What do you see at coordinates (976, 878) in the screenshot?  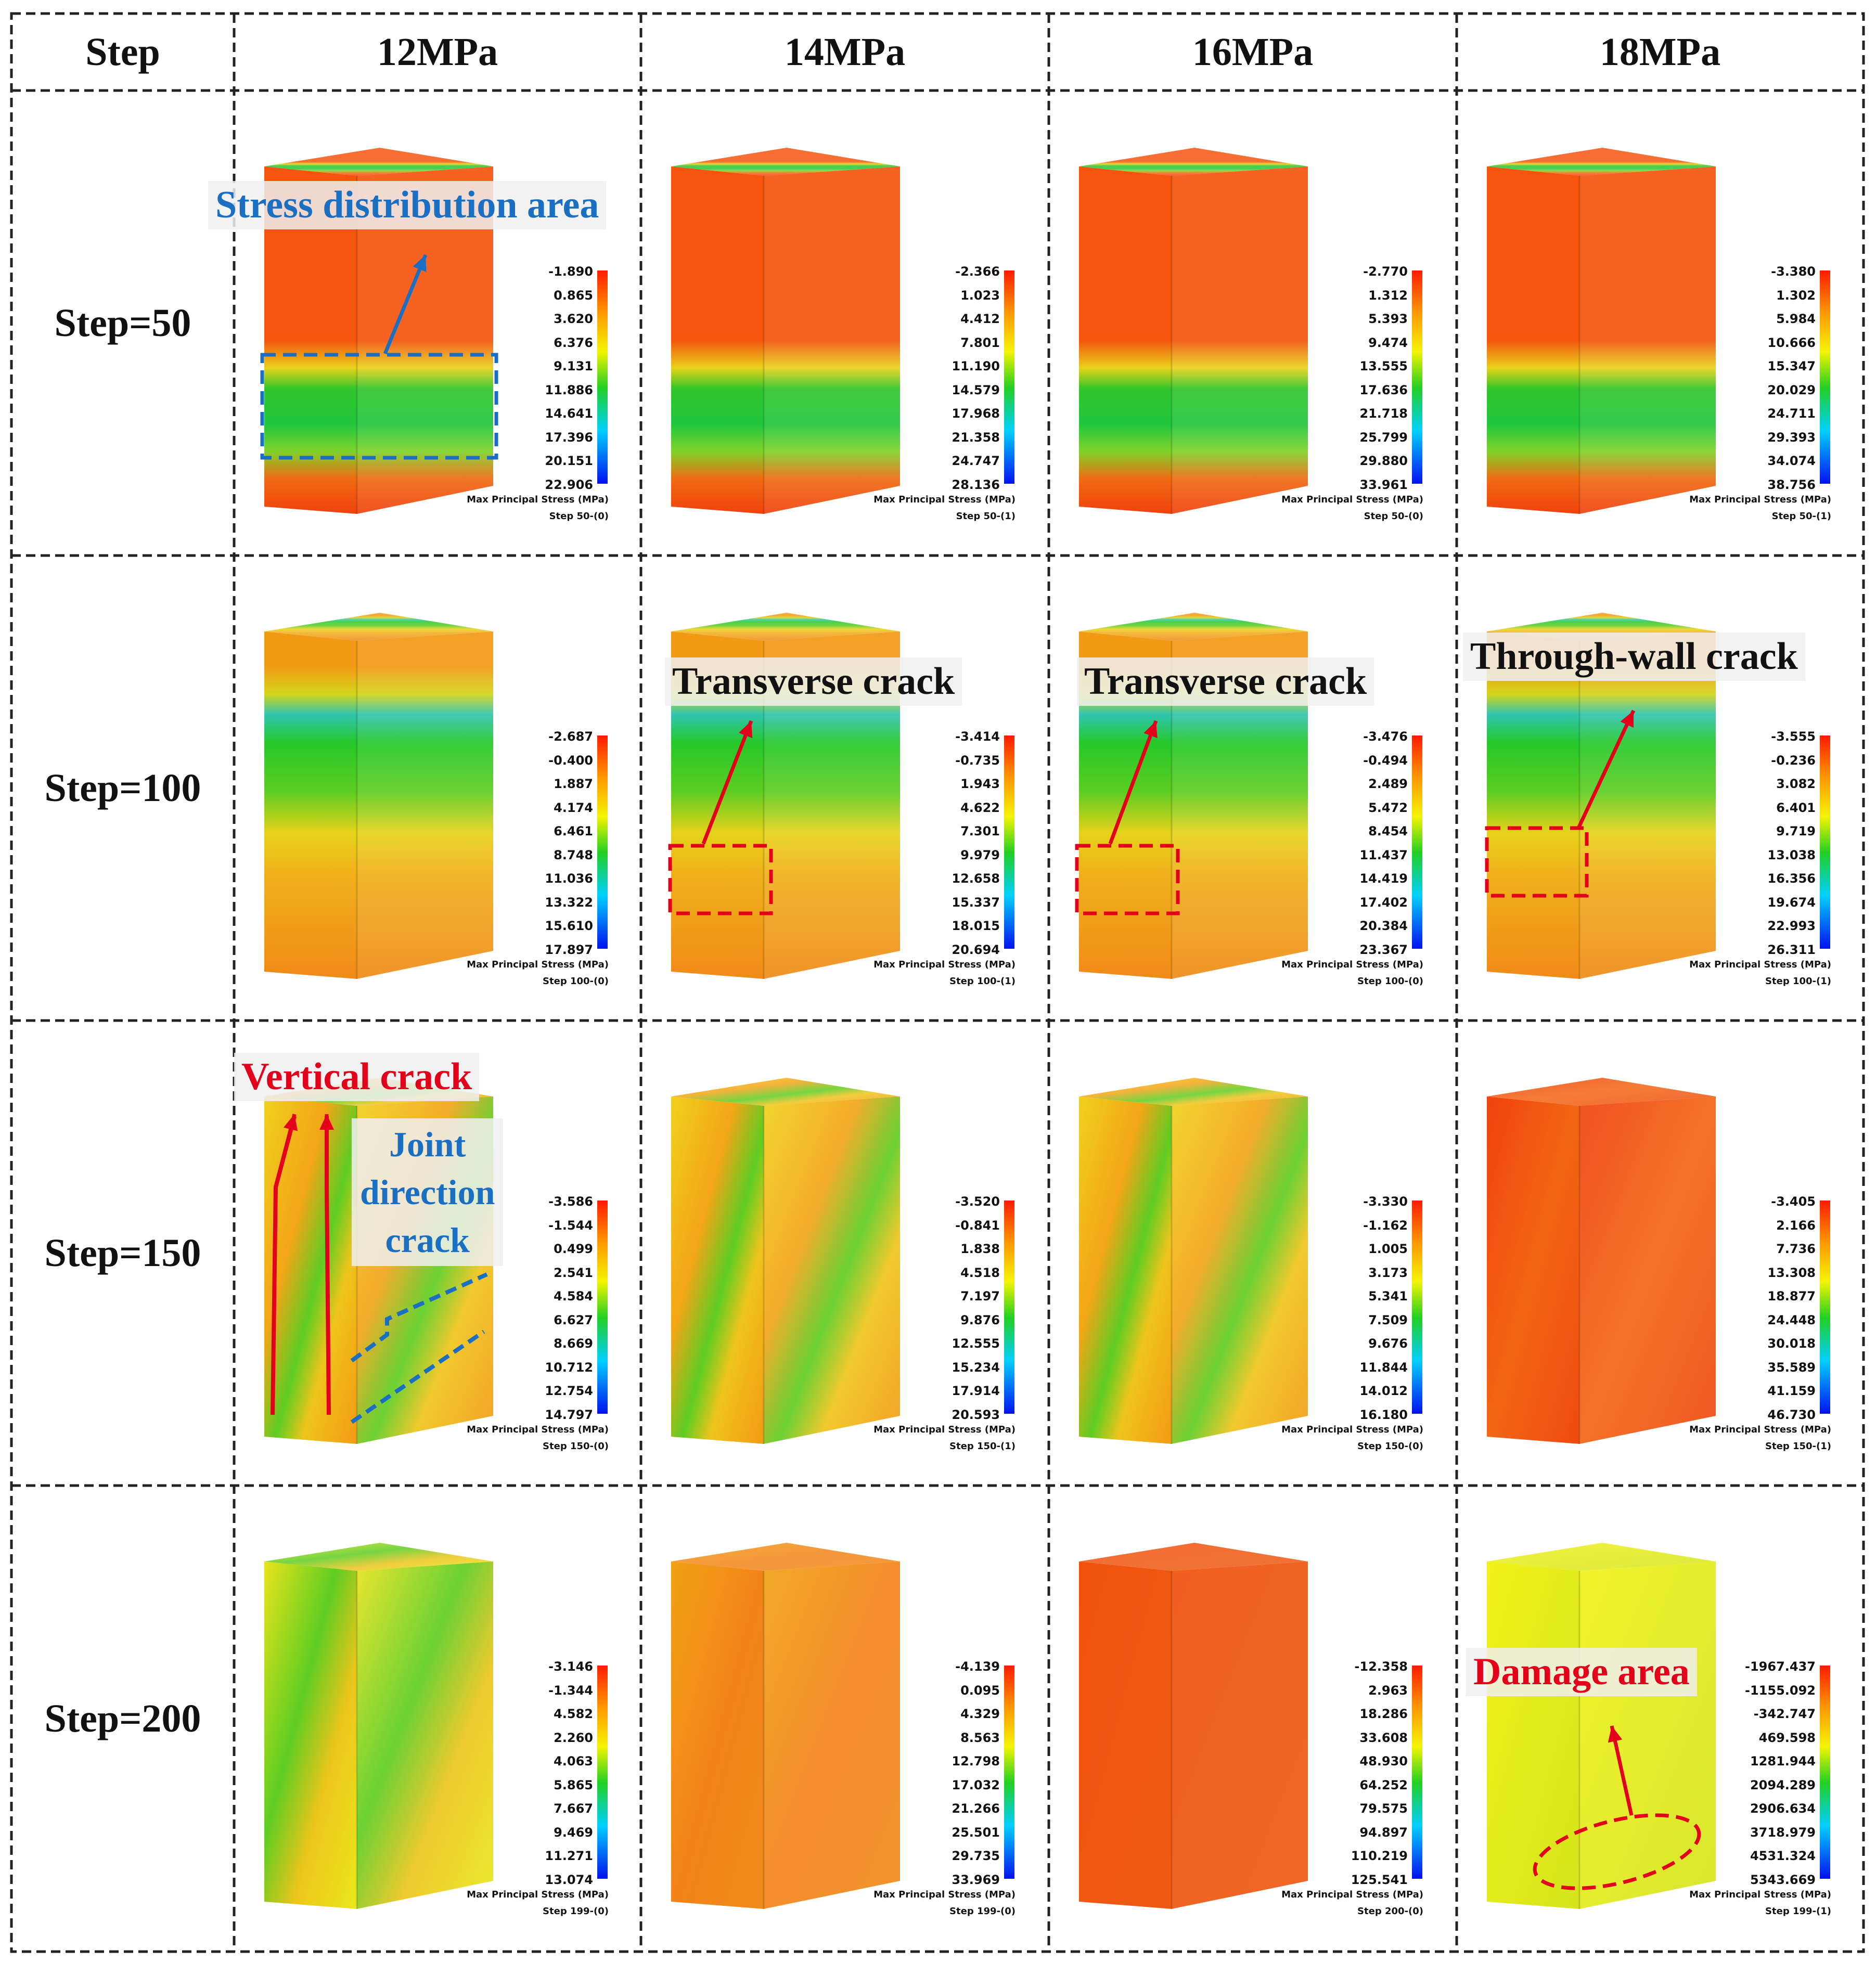 I see `colorbar-tick-label: 12.658` at bounding box center [976, 878].